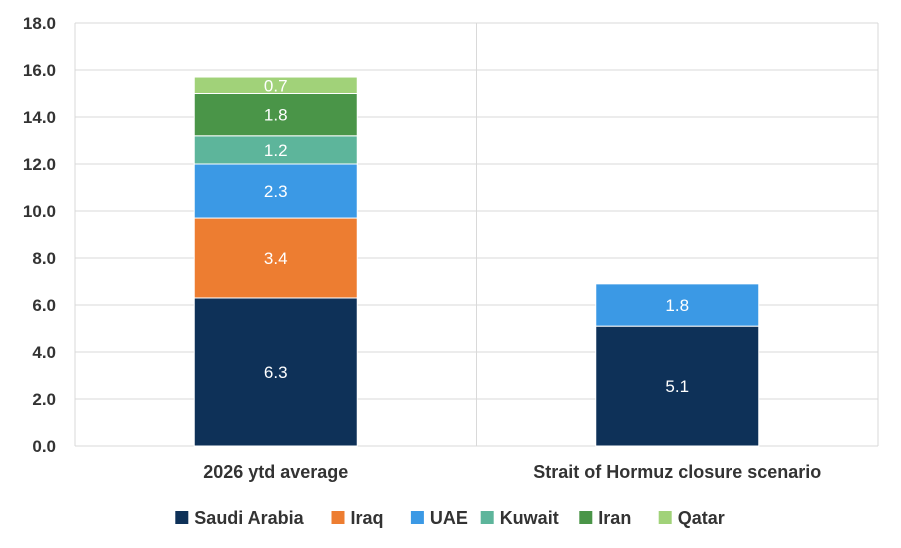 The height and width of the screenshot is (548, 901). What do you see at coordinates (276, 258) in the screenshot?
I see `data-label: 3.4` at bounding box center [276, 258].